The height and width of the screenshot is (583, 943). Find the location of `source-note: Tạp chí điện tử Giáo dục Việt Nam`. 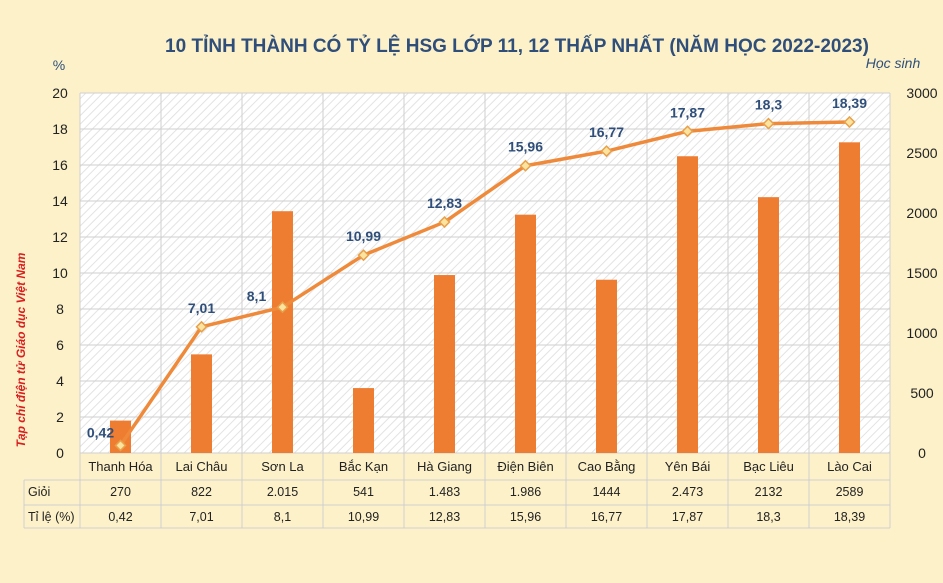

source-note: Tạp chí điện tử Giáo dục Việt Nam is located at coordinates (21, 349).